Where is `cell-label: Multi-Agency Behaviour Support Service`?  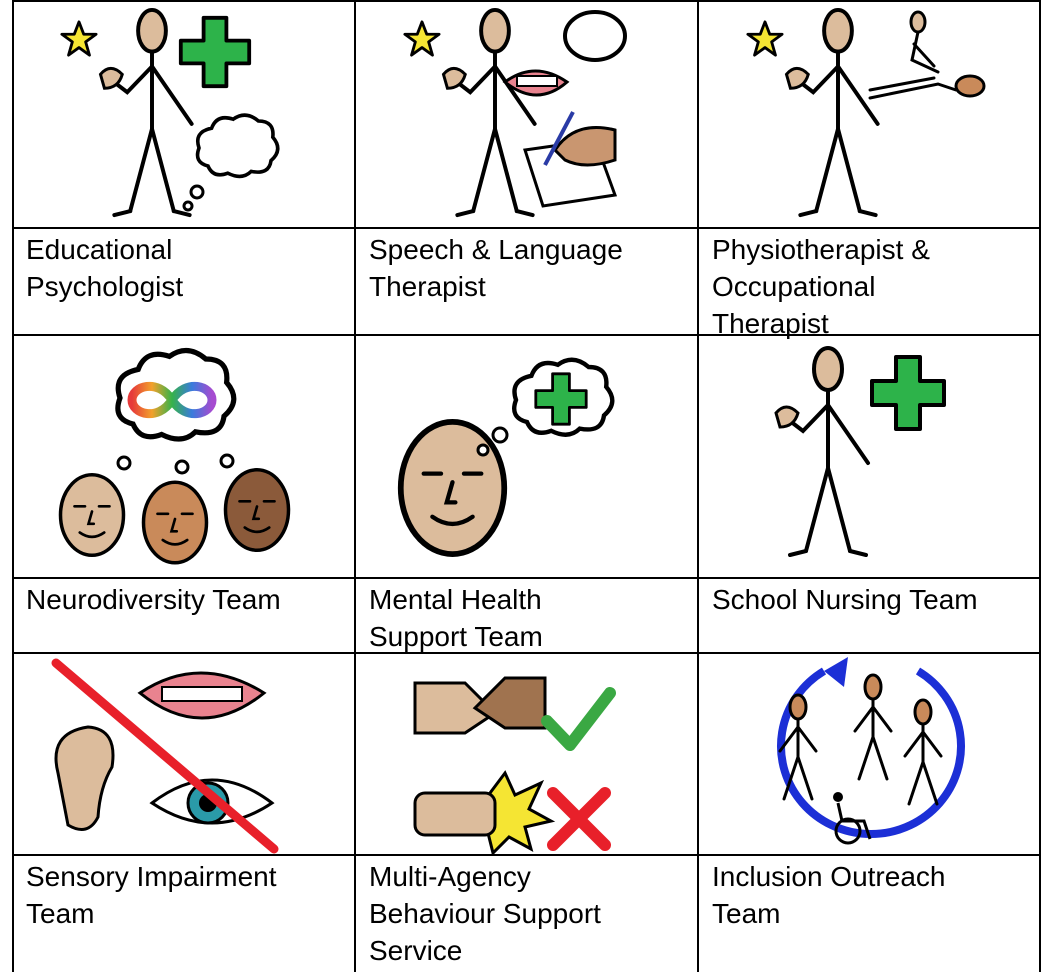
cell-label: Multi-Agency Behaviour Support Service is located at coordinates (526, 912).